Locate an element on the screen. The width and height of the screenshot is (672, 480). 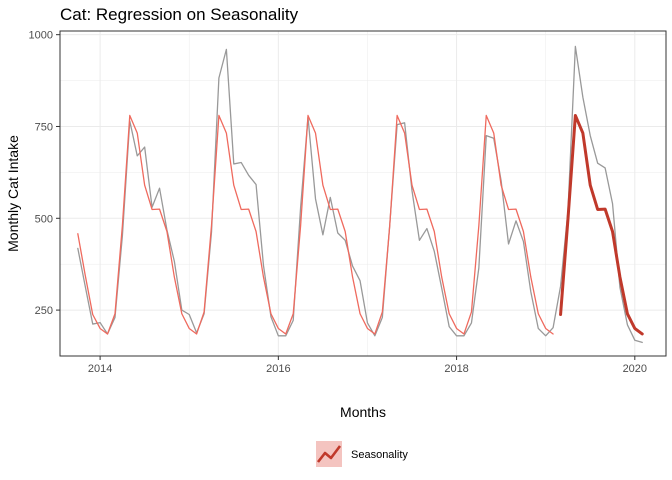
x-axis: 2014 2016 2018 2020 is located at coordinates (367, 365).